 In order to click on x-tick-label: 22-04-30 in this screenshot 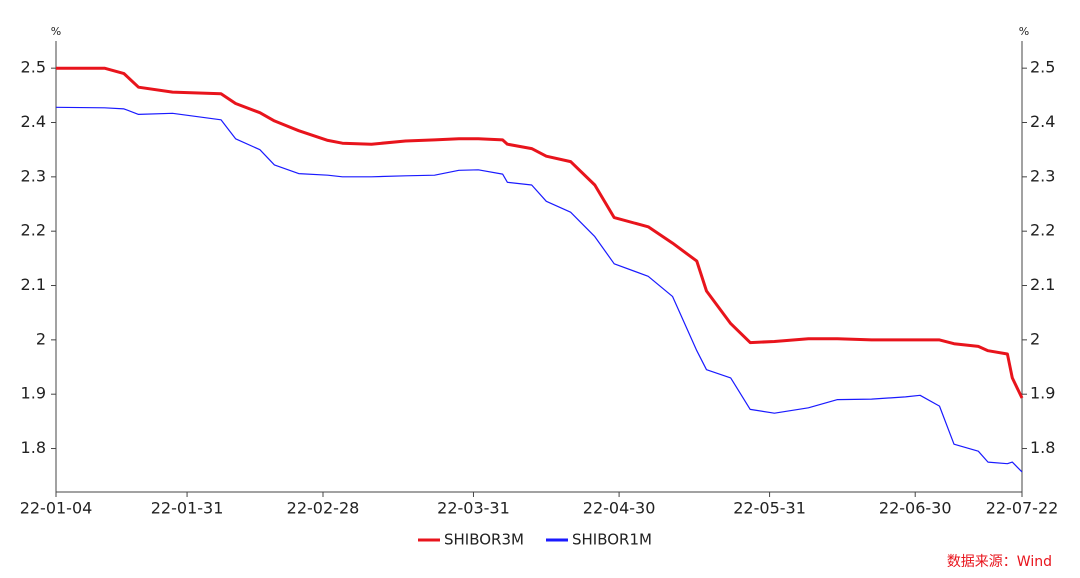, I will do `click(619, 508)`.